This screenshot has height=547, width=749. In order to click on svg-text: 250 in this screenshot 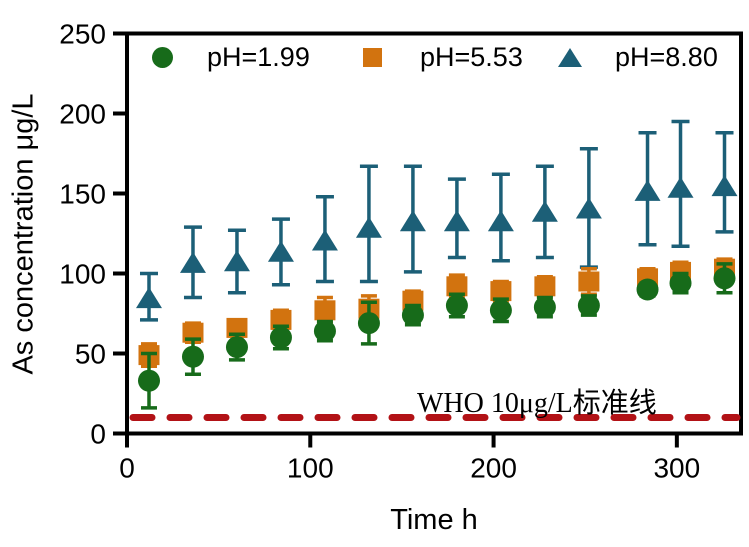, I will do `click(82, 34)`.